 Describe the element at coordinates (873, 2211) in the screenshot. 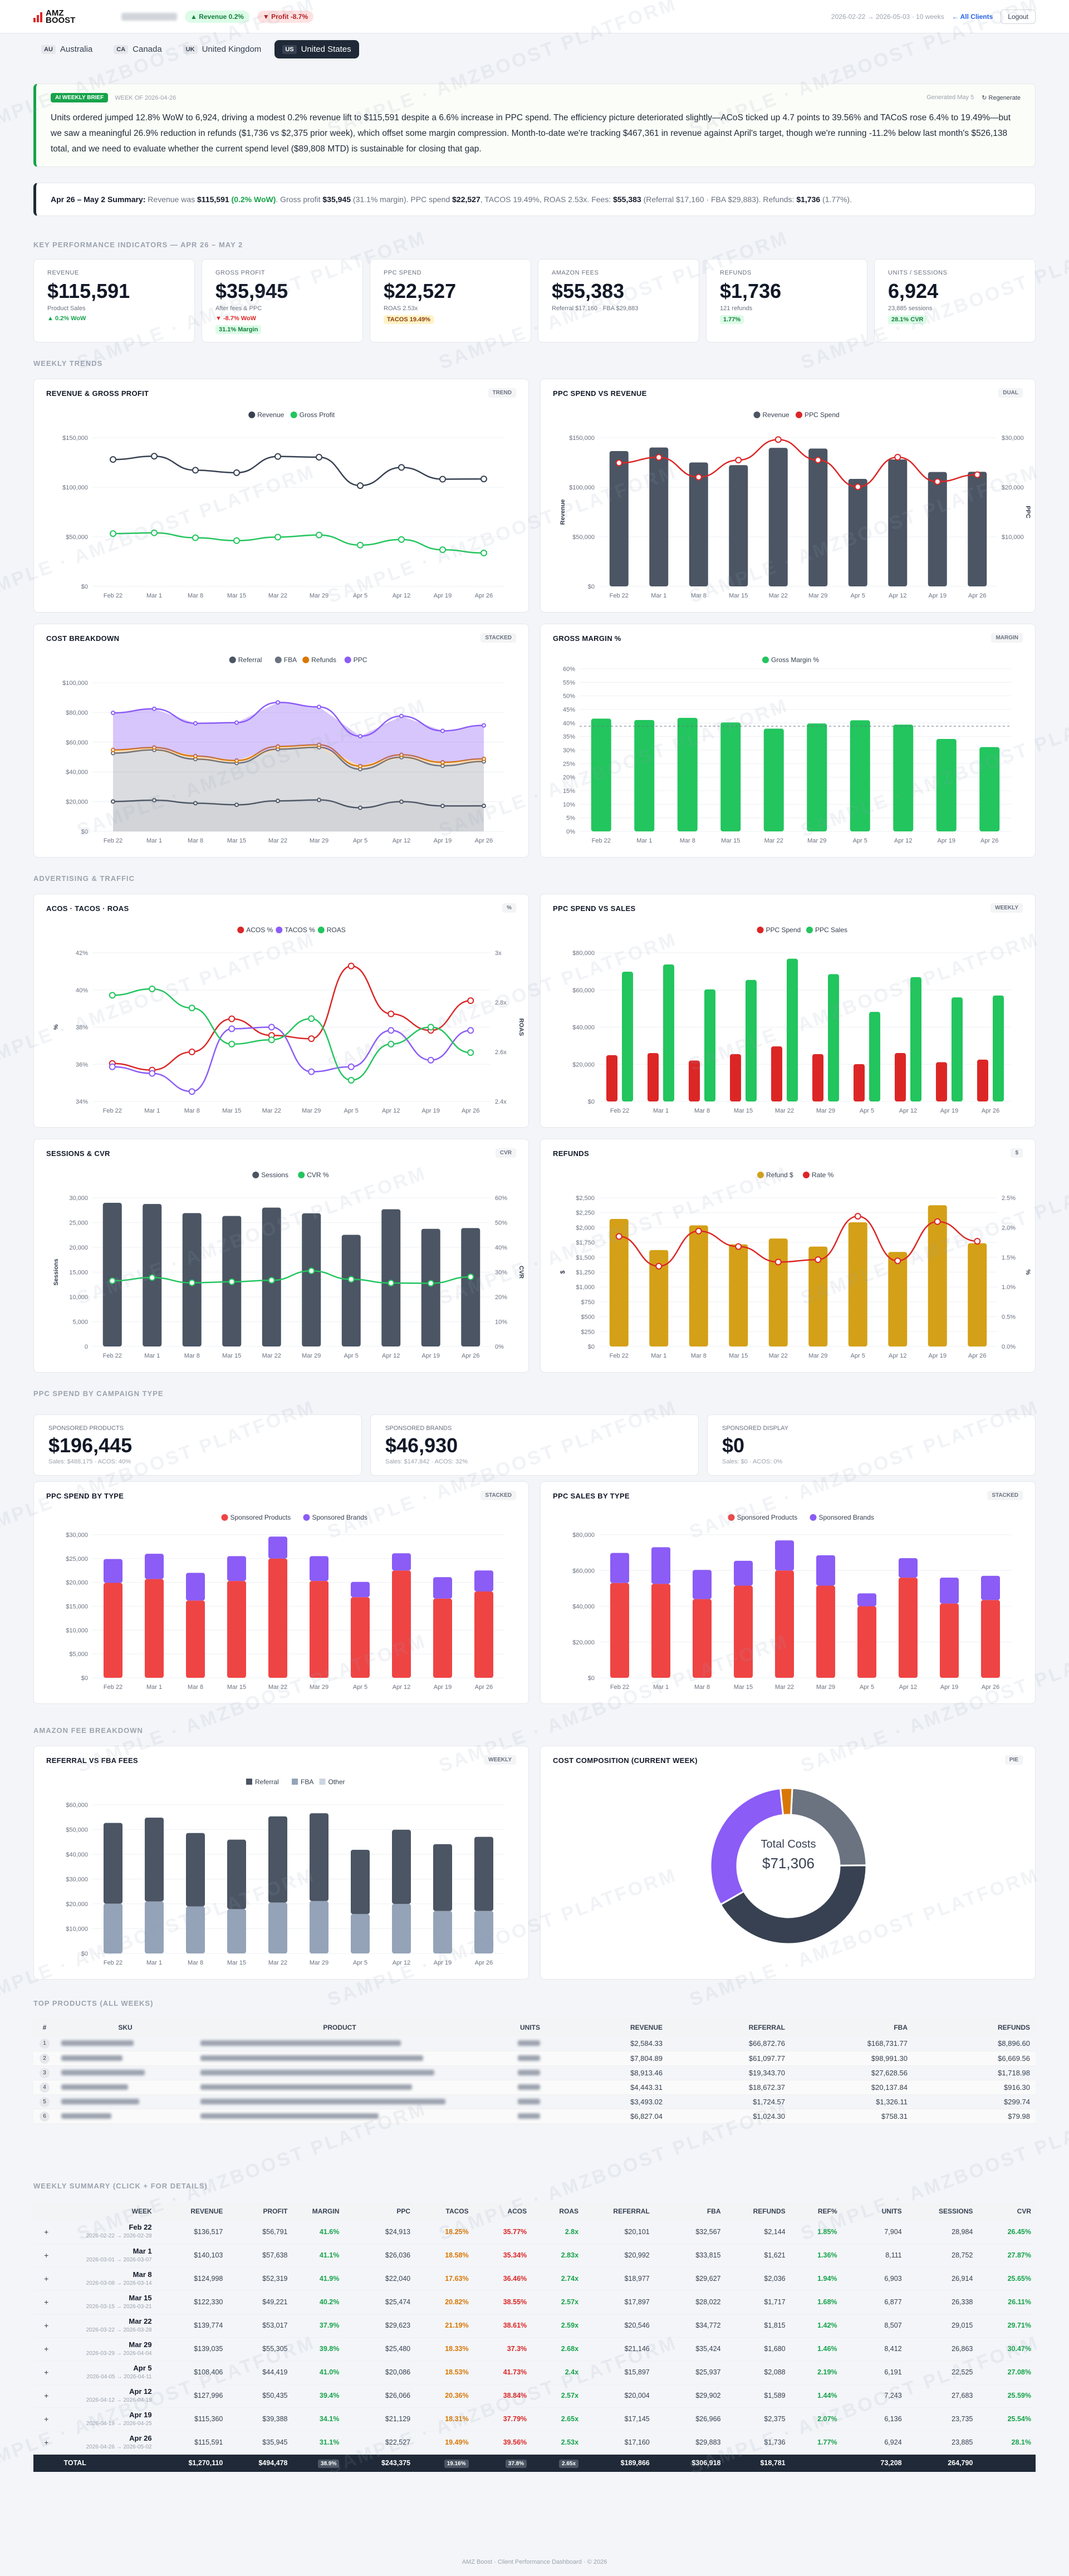

I see `column-header: UNITS` at that location.